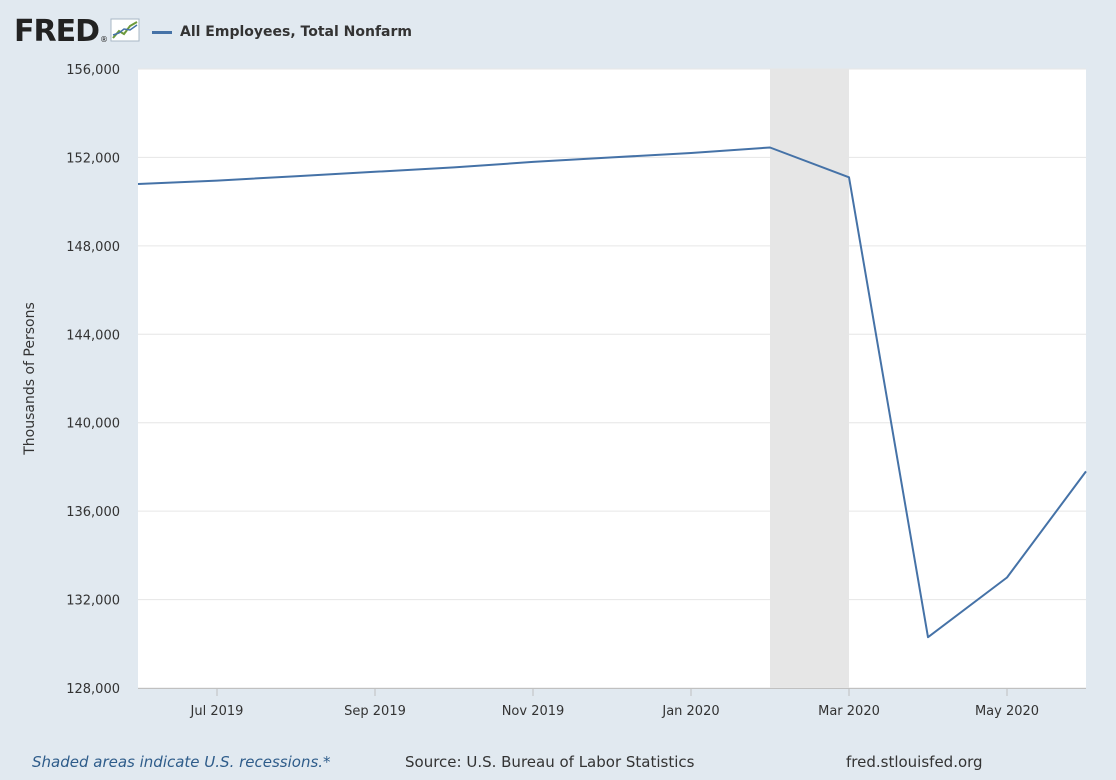 The width and height of the screenshot is (1116, 780). I want to click on y-tick-label: 148,000, so click(93, 247).